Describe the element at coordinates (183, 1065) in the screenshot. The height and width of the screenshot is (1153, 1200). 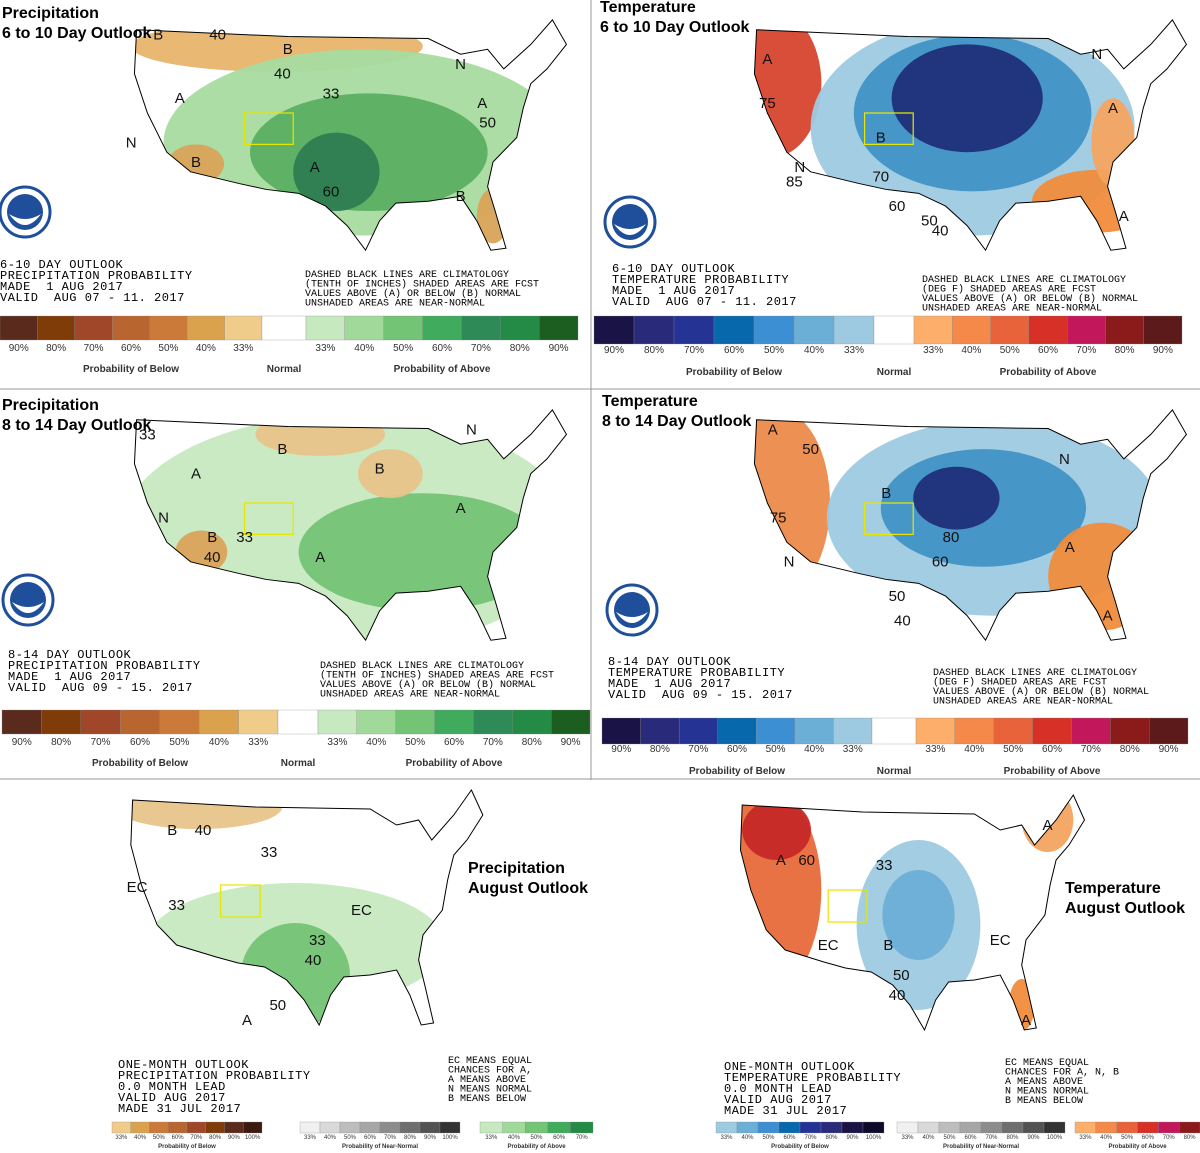
I see `outlook-info: ONE-MONTH OUTLOOK` at that location.